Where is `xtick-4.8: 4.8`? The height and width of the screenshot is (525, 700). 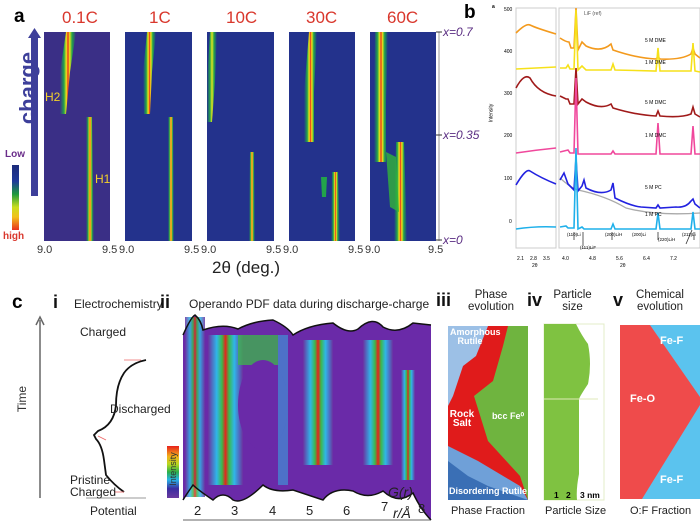 xtick-4.8: 4.8 is located at coordinates (592, 259).